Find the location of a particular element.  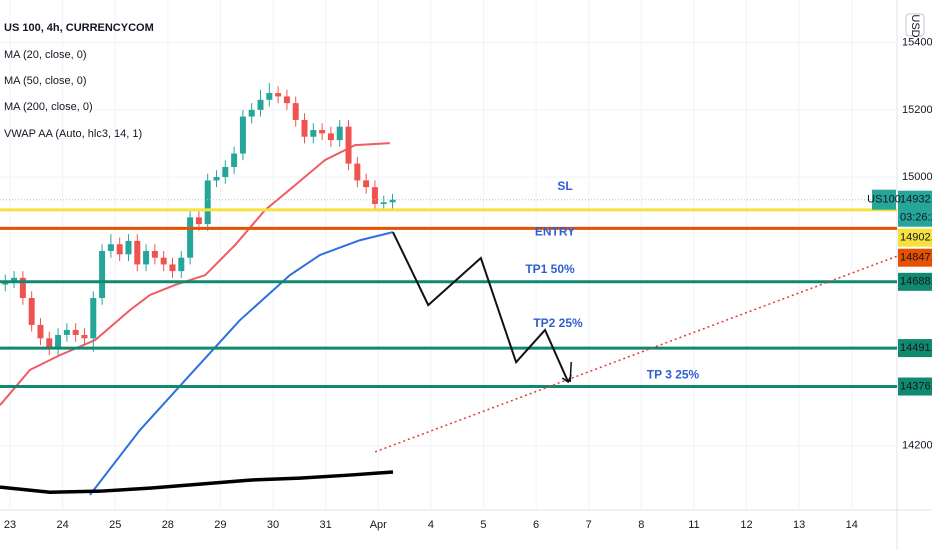

x-tick-label: 11 is located at coordinates (693, 525).